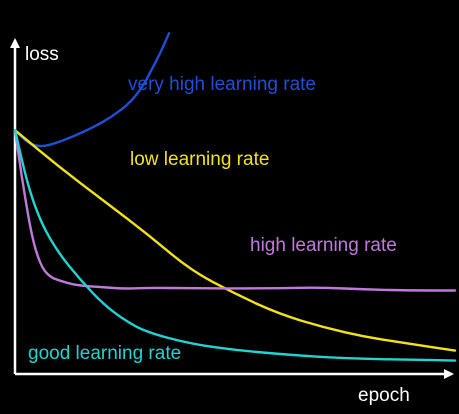 Image resolution: width=459 pixels, height=414 pixels. What do you see at coordinates (323, 245) in the screenshot?
I see `series-label-high: high learning rate` at bounding box center [323, 245].